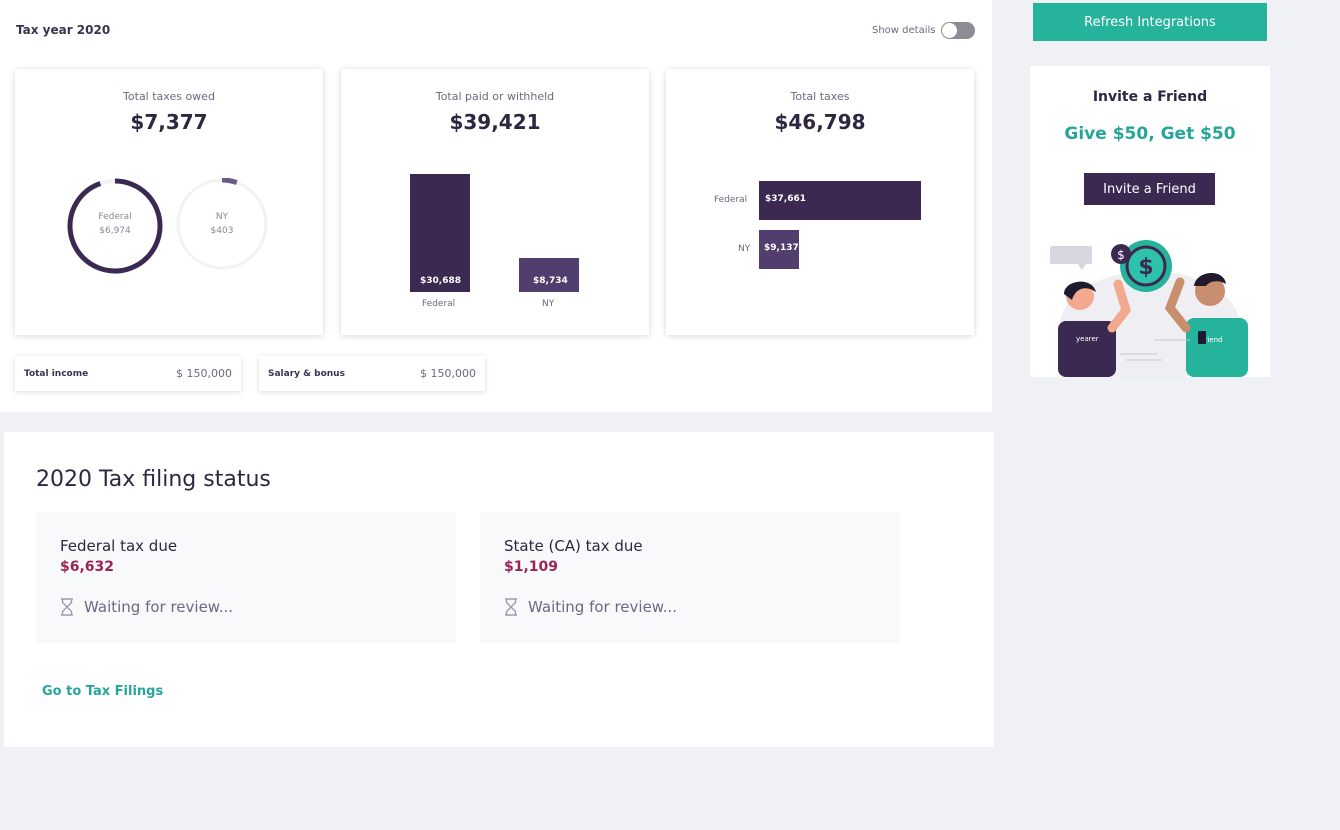 This screenshot has width=1340, height=830. I want to click on federal-total-bar: $37,661, so click(840, 200).